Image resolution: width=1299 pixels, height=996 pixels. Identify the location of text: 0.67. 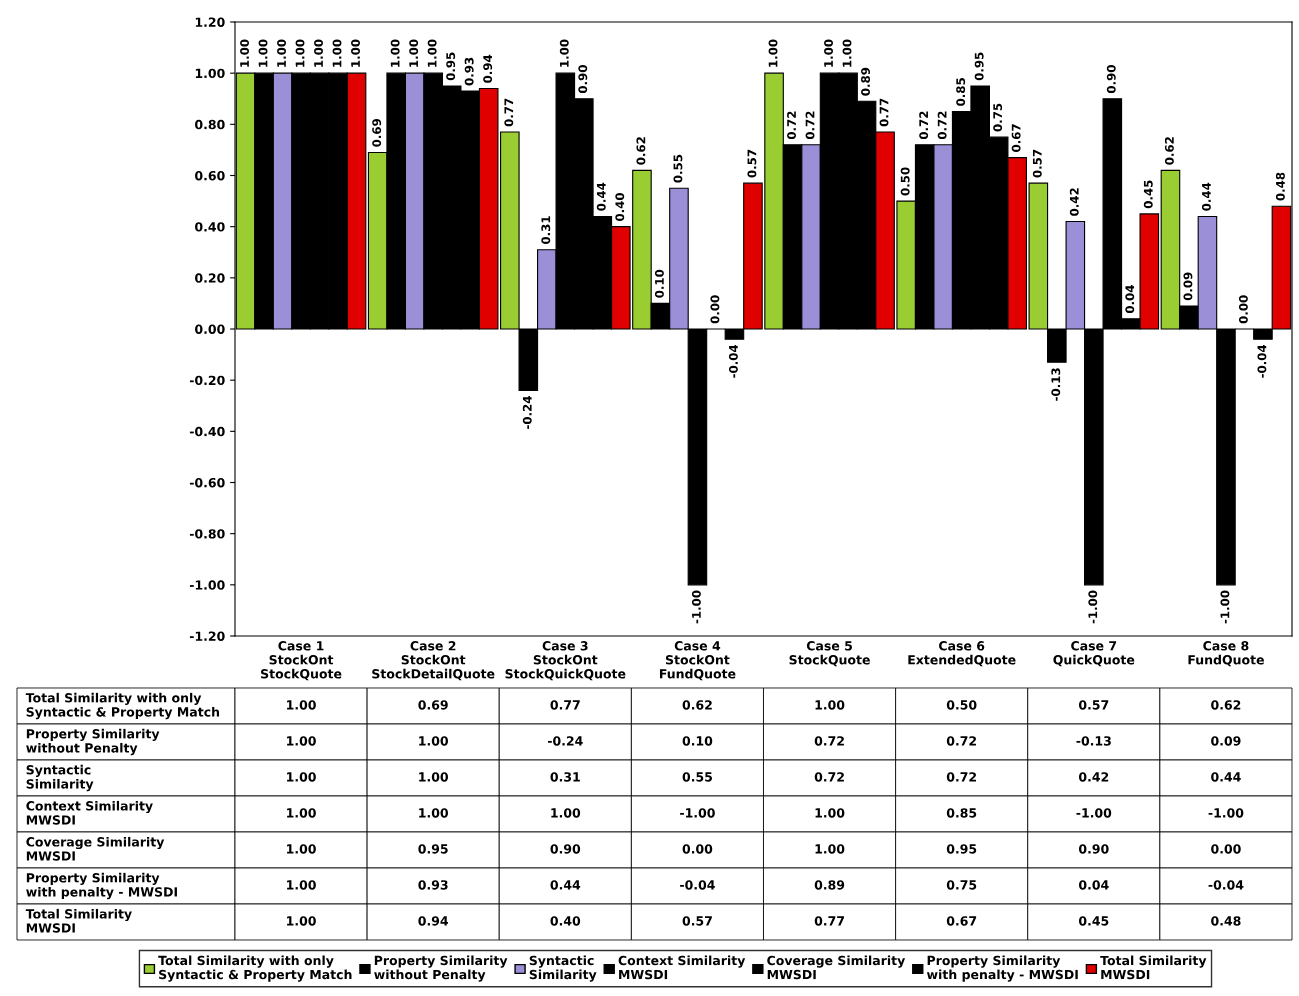
(1016, 138).